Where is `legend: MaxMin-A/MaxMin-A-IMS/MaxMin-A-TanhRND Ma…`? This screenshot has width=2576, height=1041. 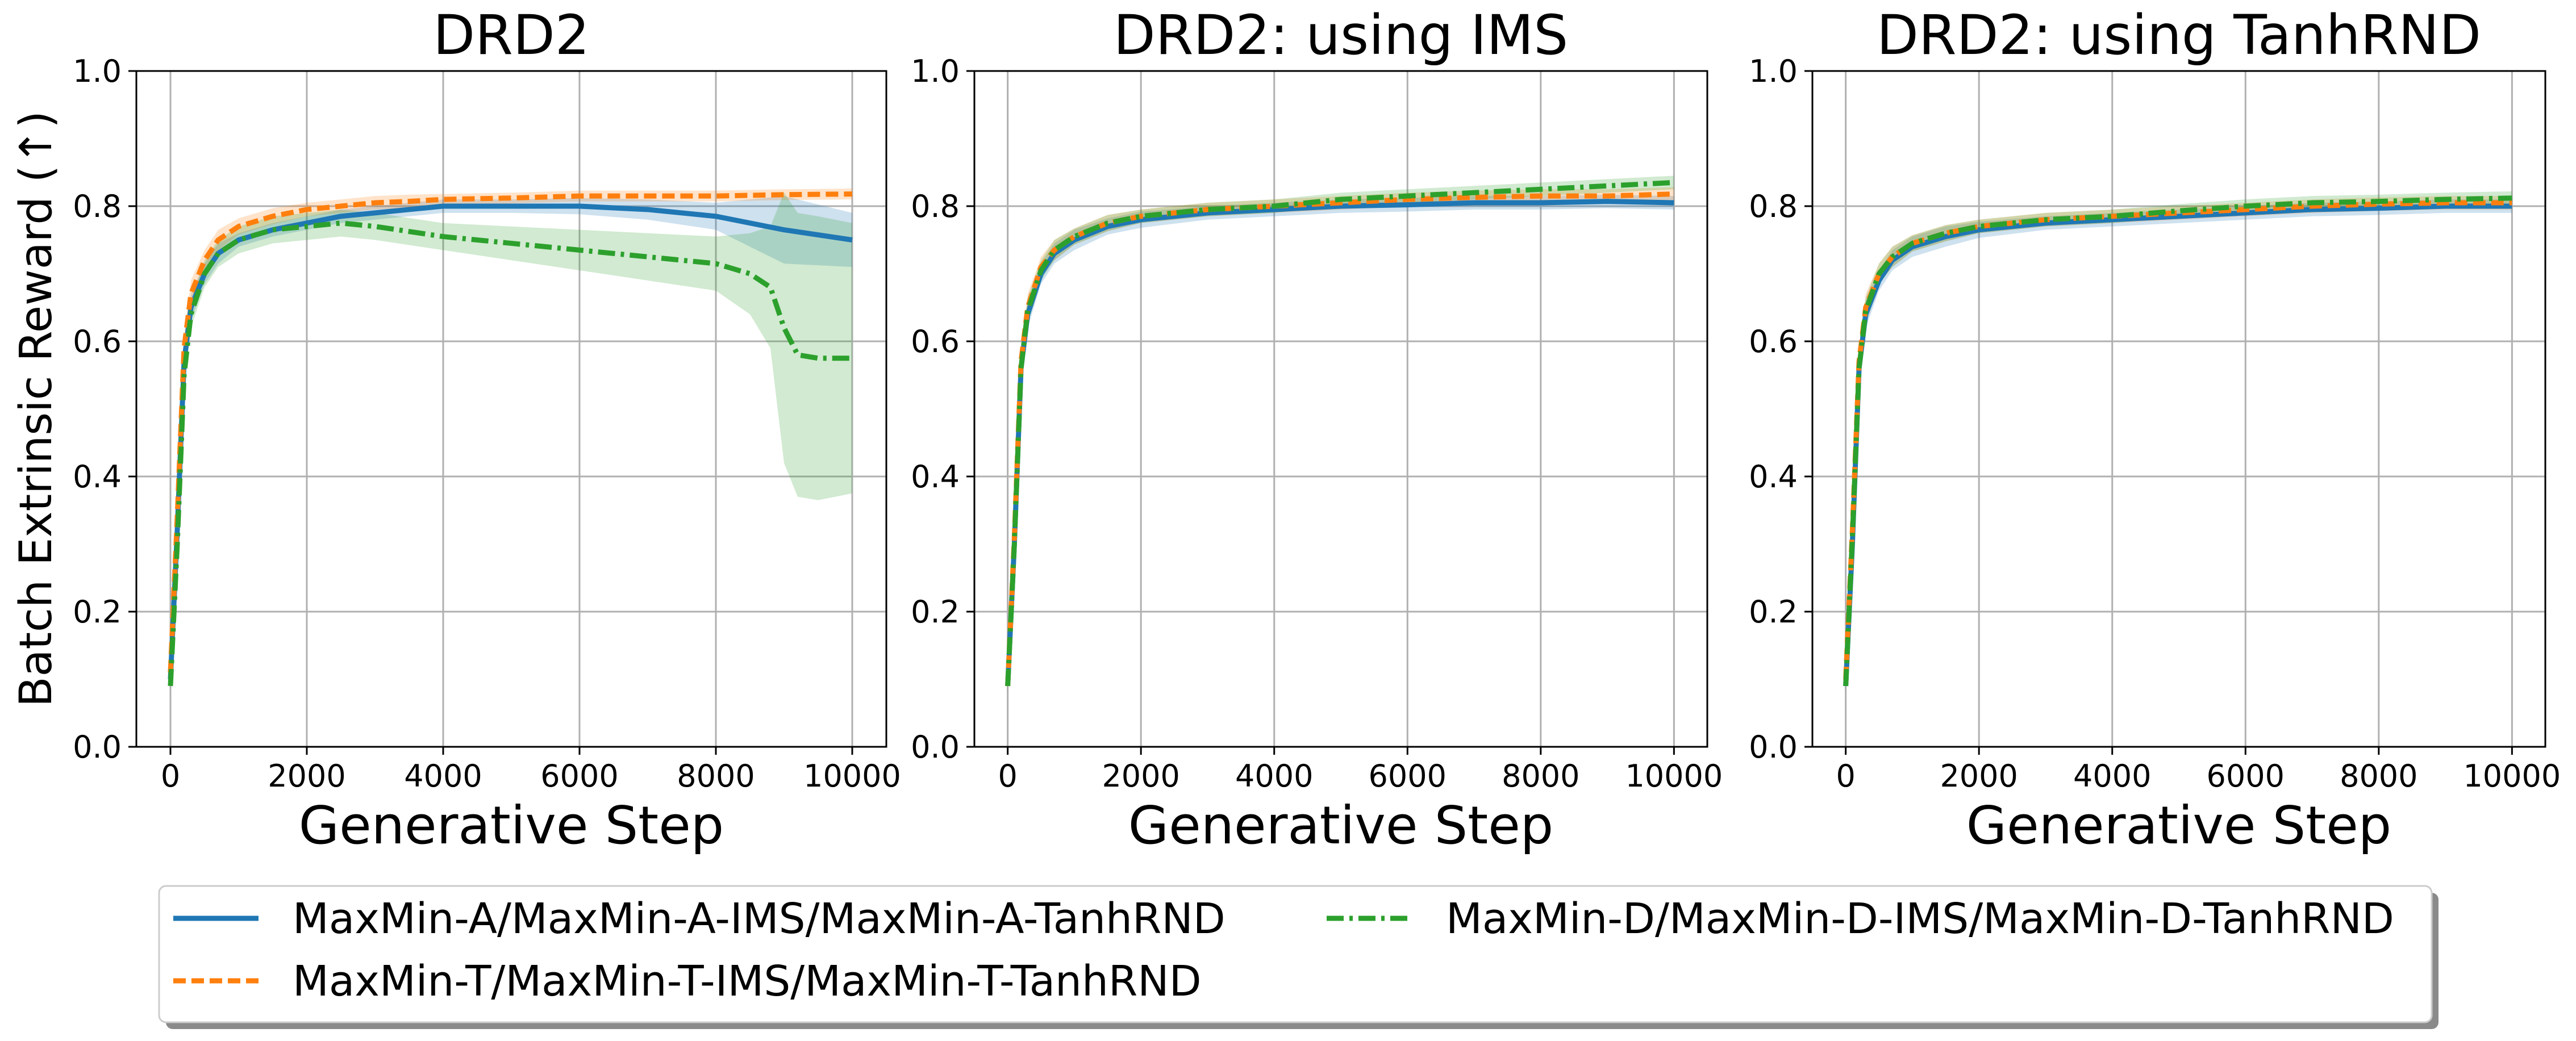 legend: MaxMin-A/MaxMin-A-IMS/MaxMin-A-TanhRND Ma… is located at coordinates (1298, 957).